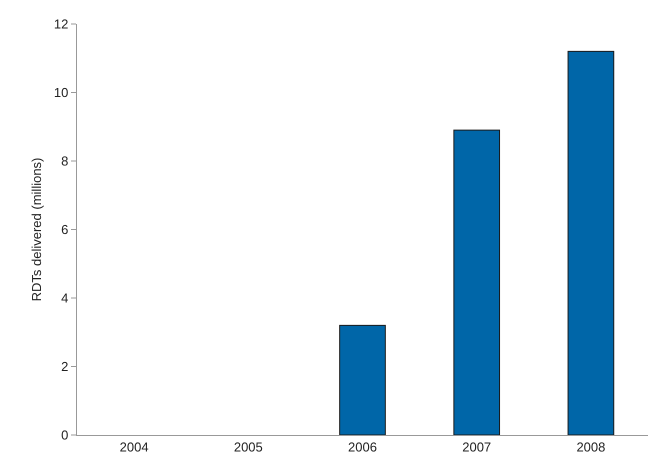 Image resolution: width=654 pixels, height=465 pixels. Describe the element at coordinates (477, 447) in the screenshot. I see `x-tick-label: 2007` at that location.